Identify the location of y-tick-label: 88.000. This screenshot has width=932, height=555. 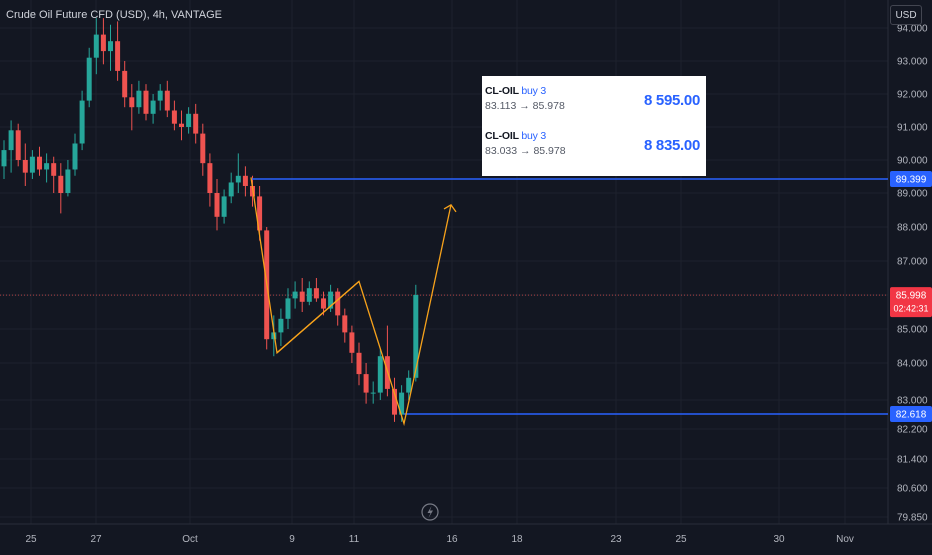
(912, 228).